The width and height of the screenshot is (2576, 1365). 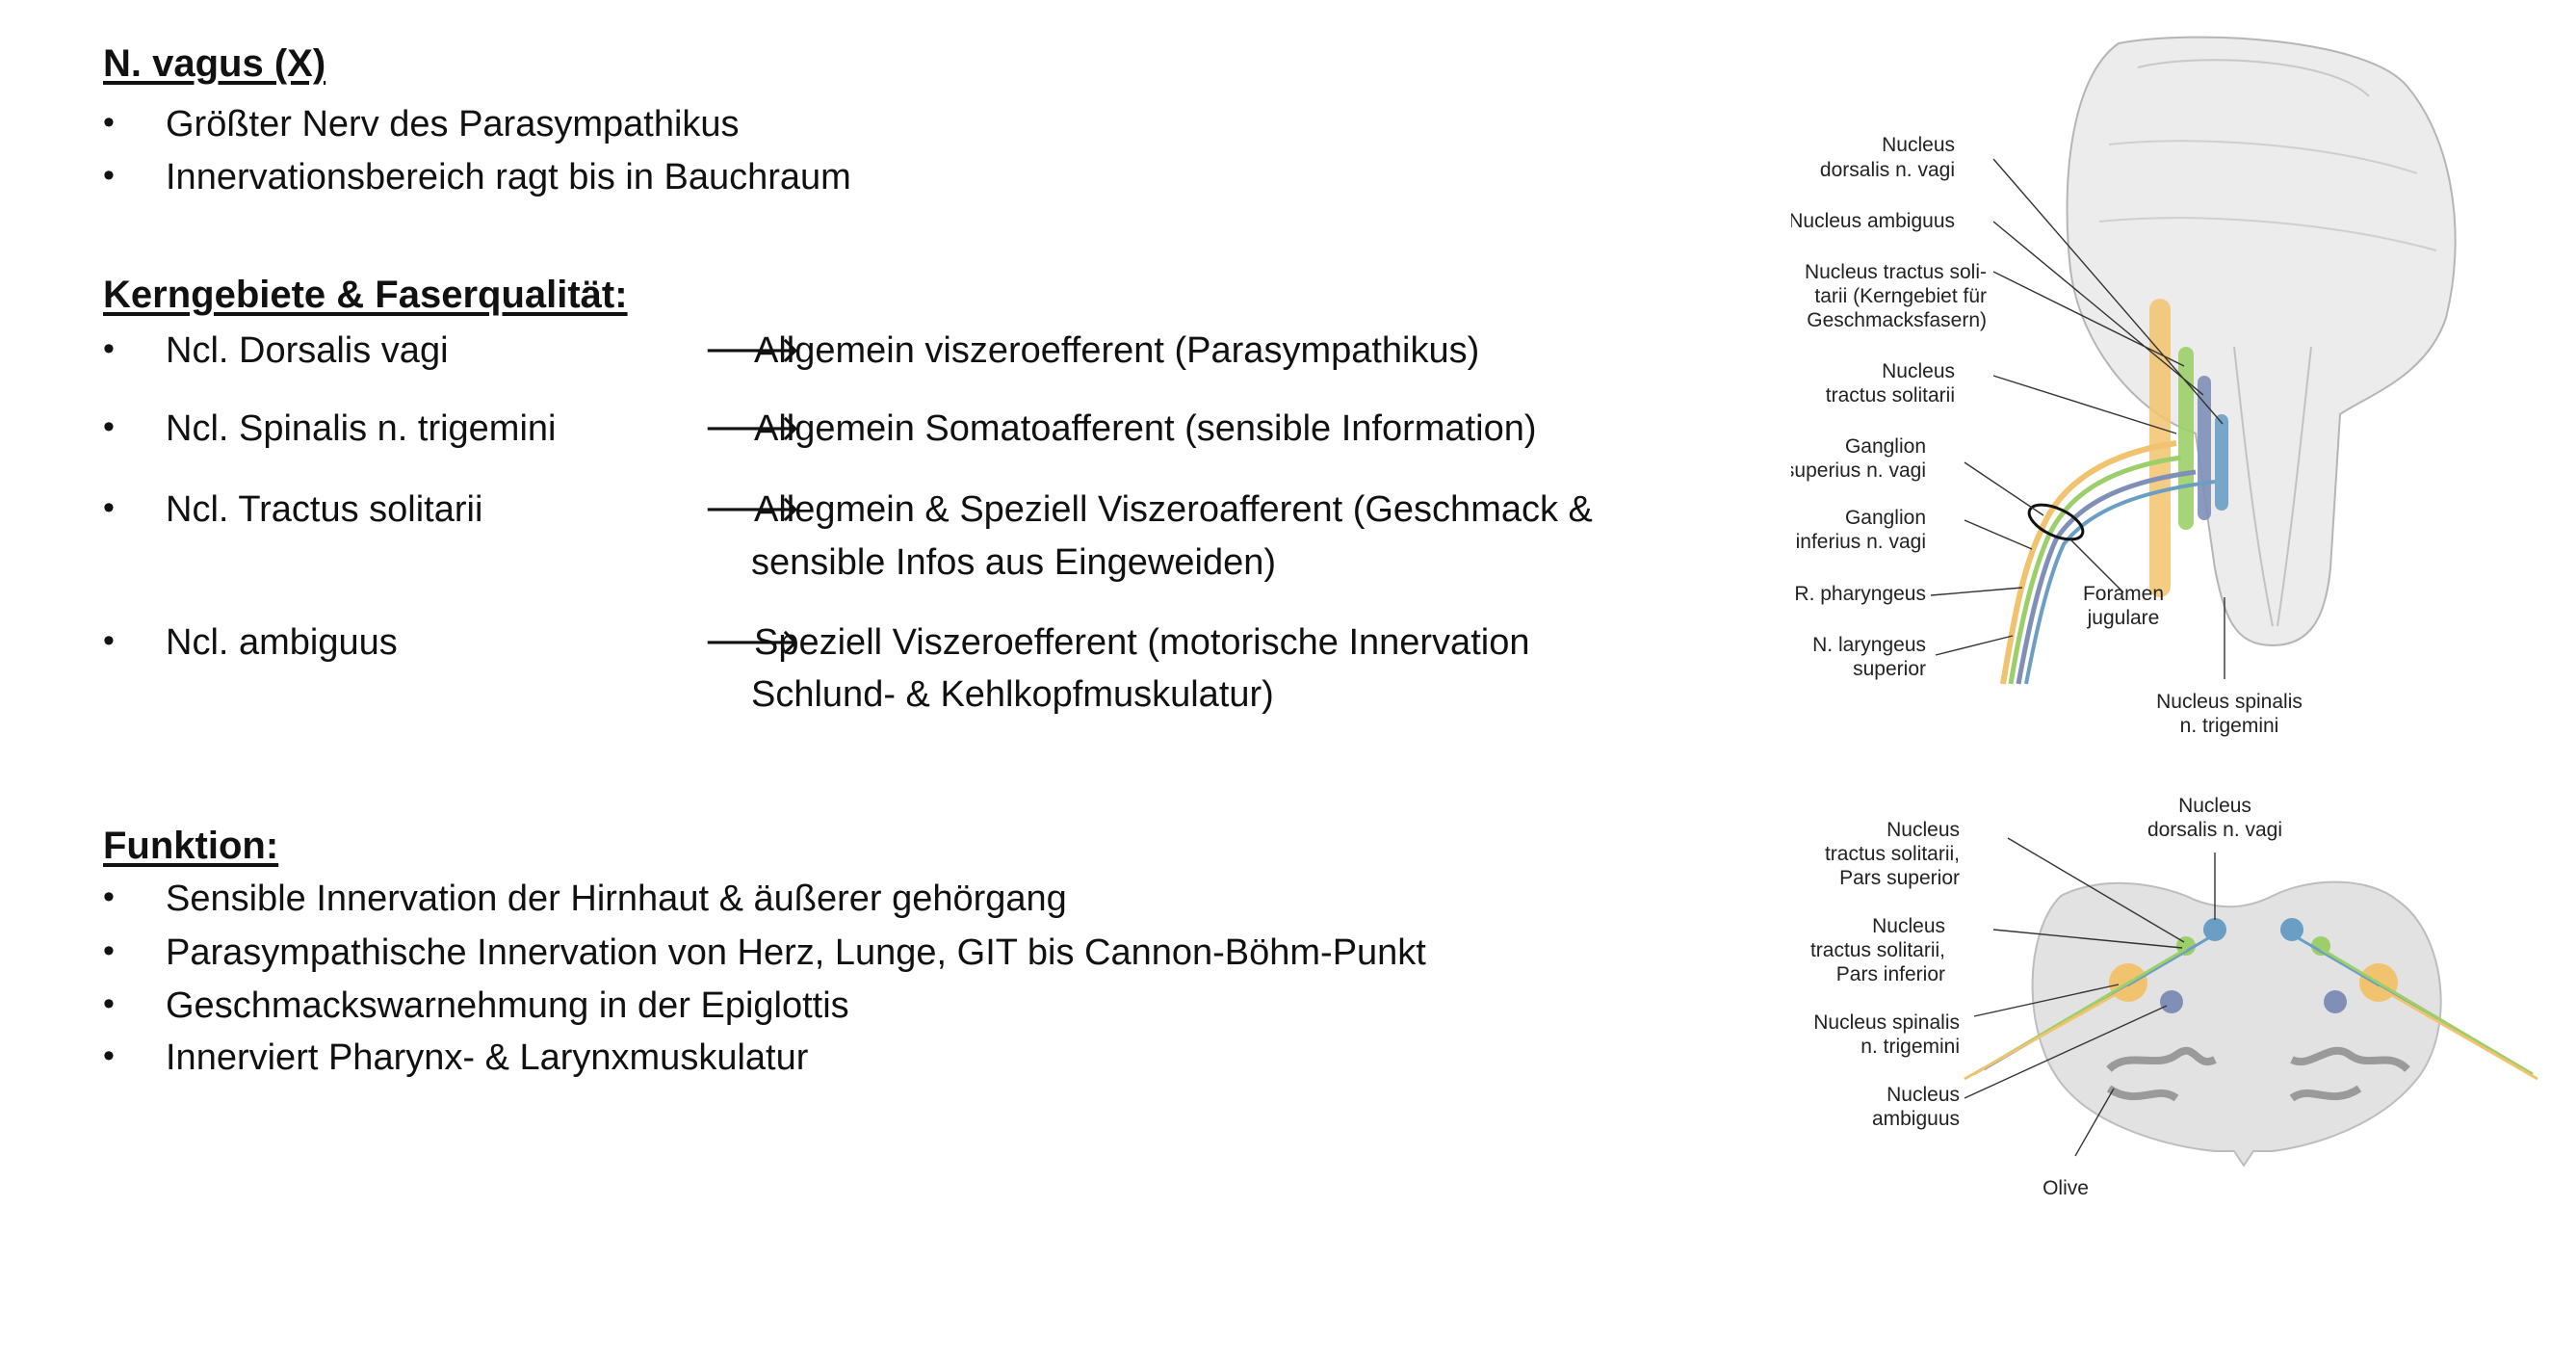 I want to click on nucleus-name: Ncl. Spinalis n. trigemini, so click(x=361, y=429).